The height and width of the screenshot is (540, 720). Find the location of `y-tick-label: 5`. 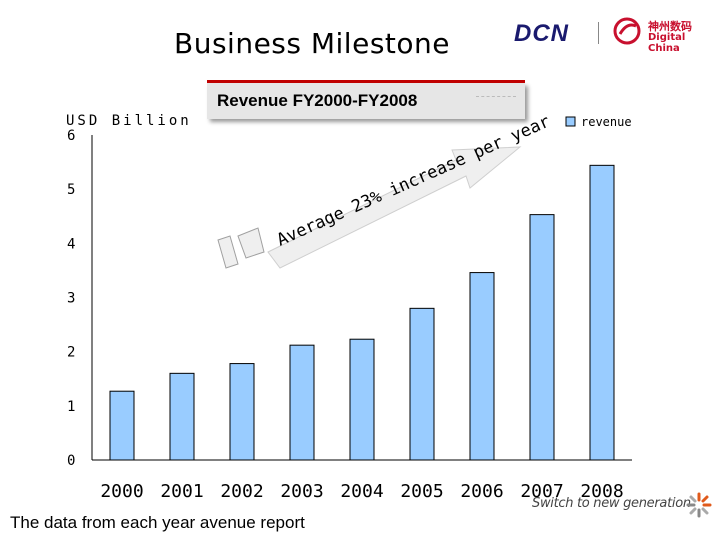

y-tick-label: 5 is located at coordinates (71, 190).